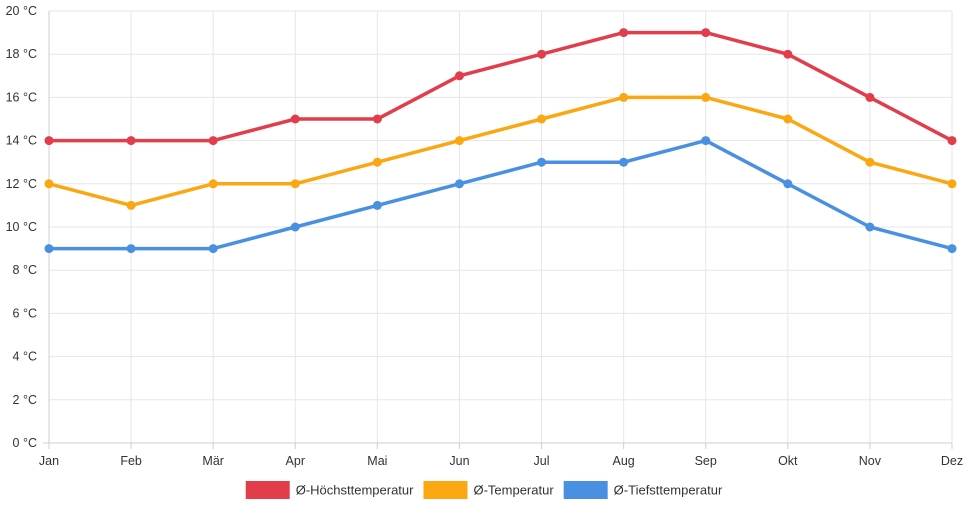 The width and height of the screenshot is (968, 513). Describe the element at coordinates (377, 461) in the screenshot. I see `x-tick-label: Mai` at that location.